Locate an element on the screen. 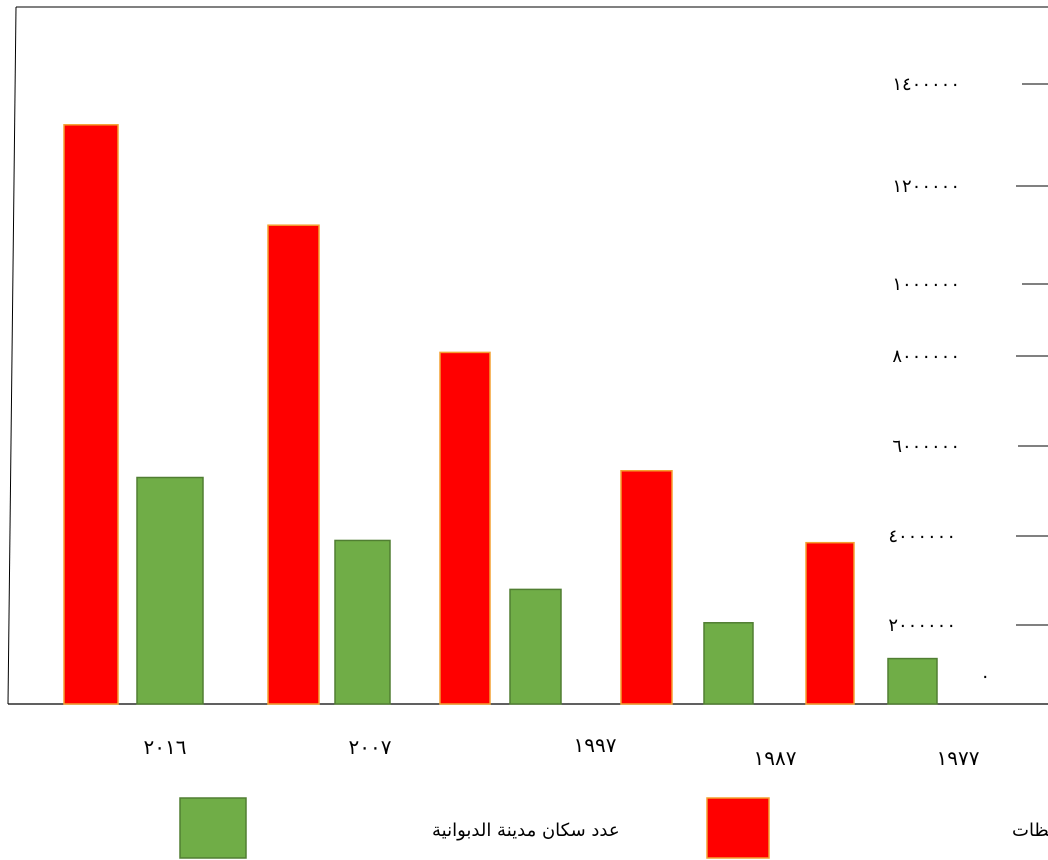 The image size is (1048, 860). x-tick-label: ٢٠٠٧ is located at coordinates (370, 747).